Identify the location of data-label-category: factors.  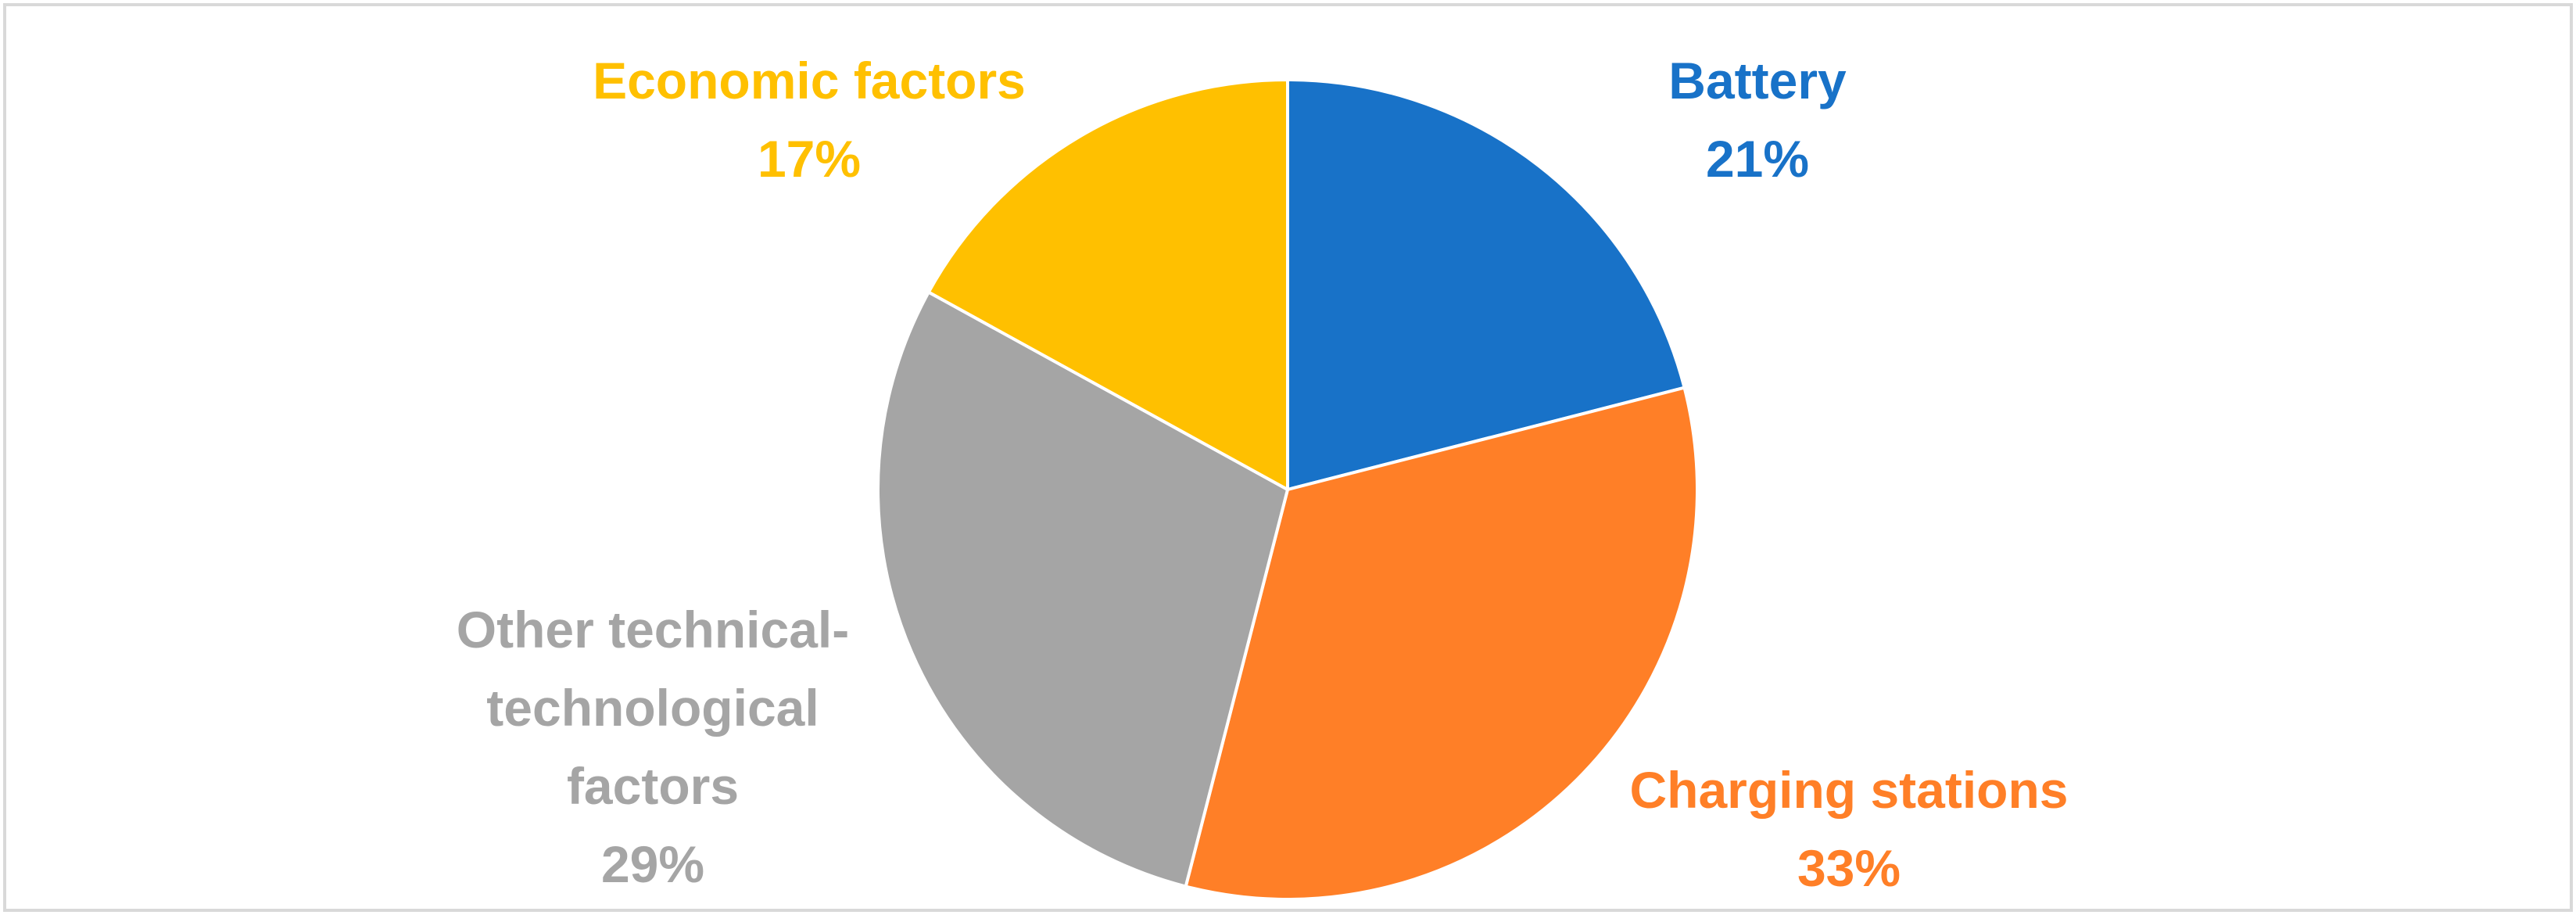
(653, 786).